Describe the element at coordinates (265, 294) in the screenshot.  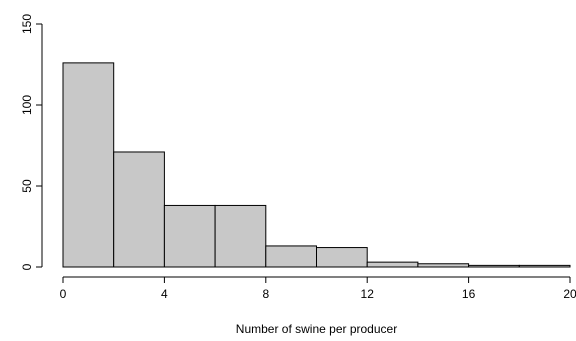
I see `x-tick-label: 8` at that location.